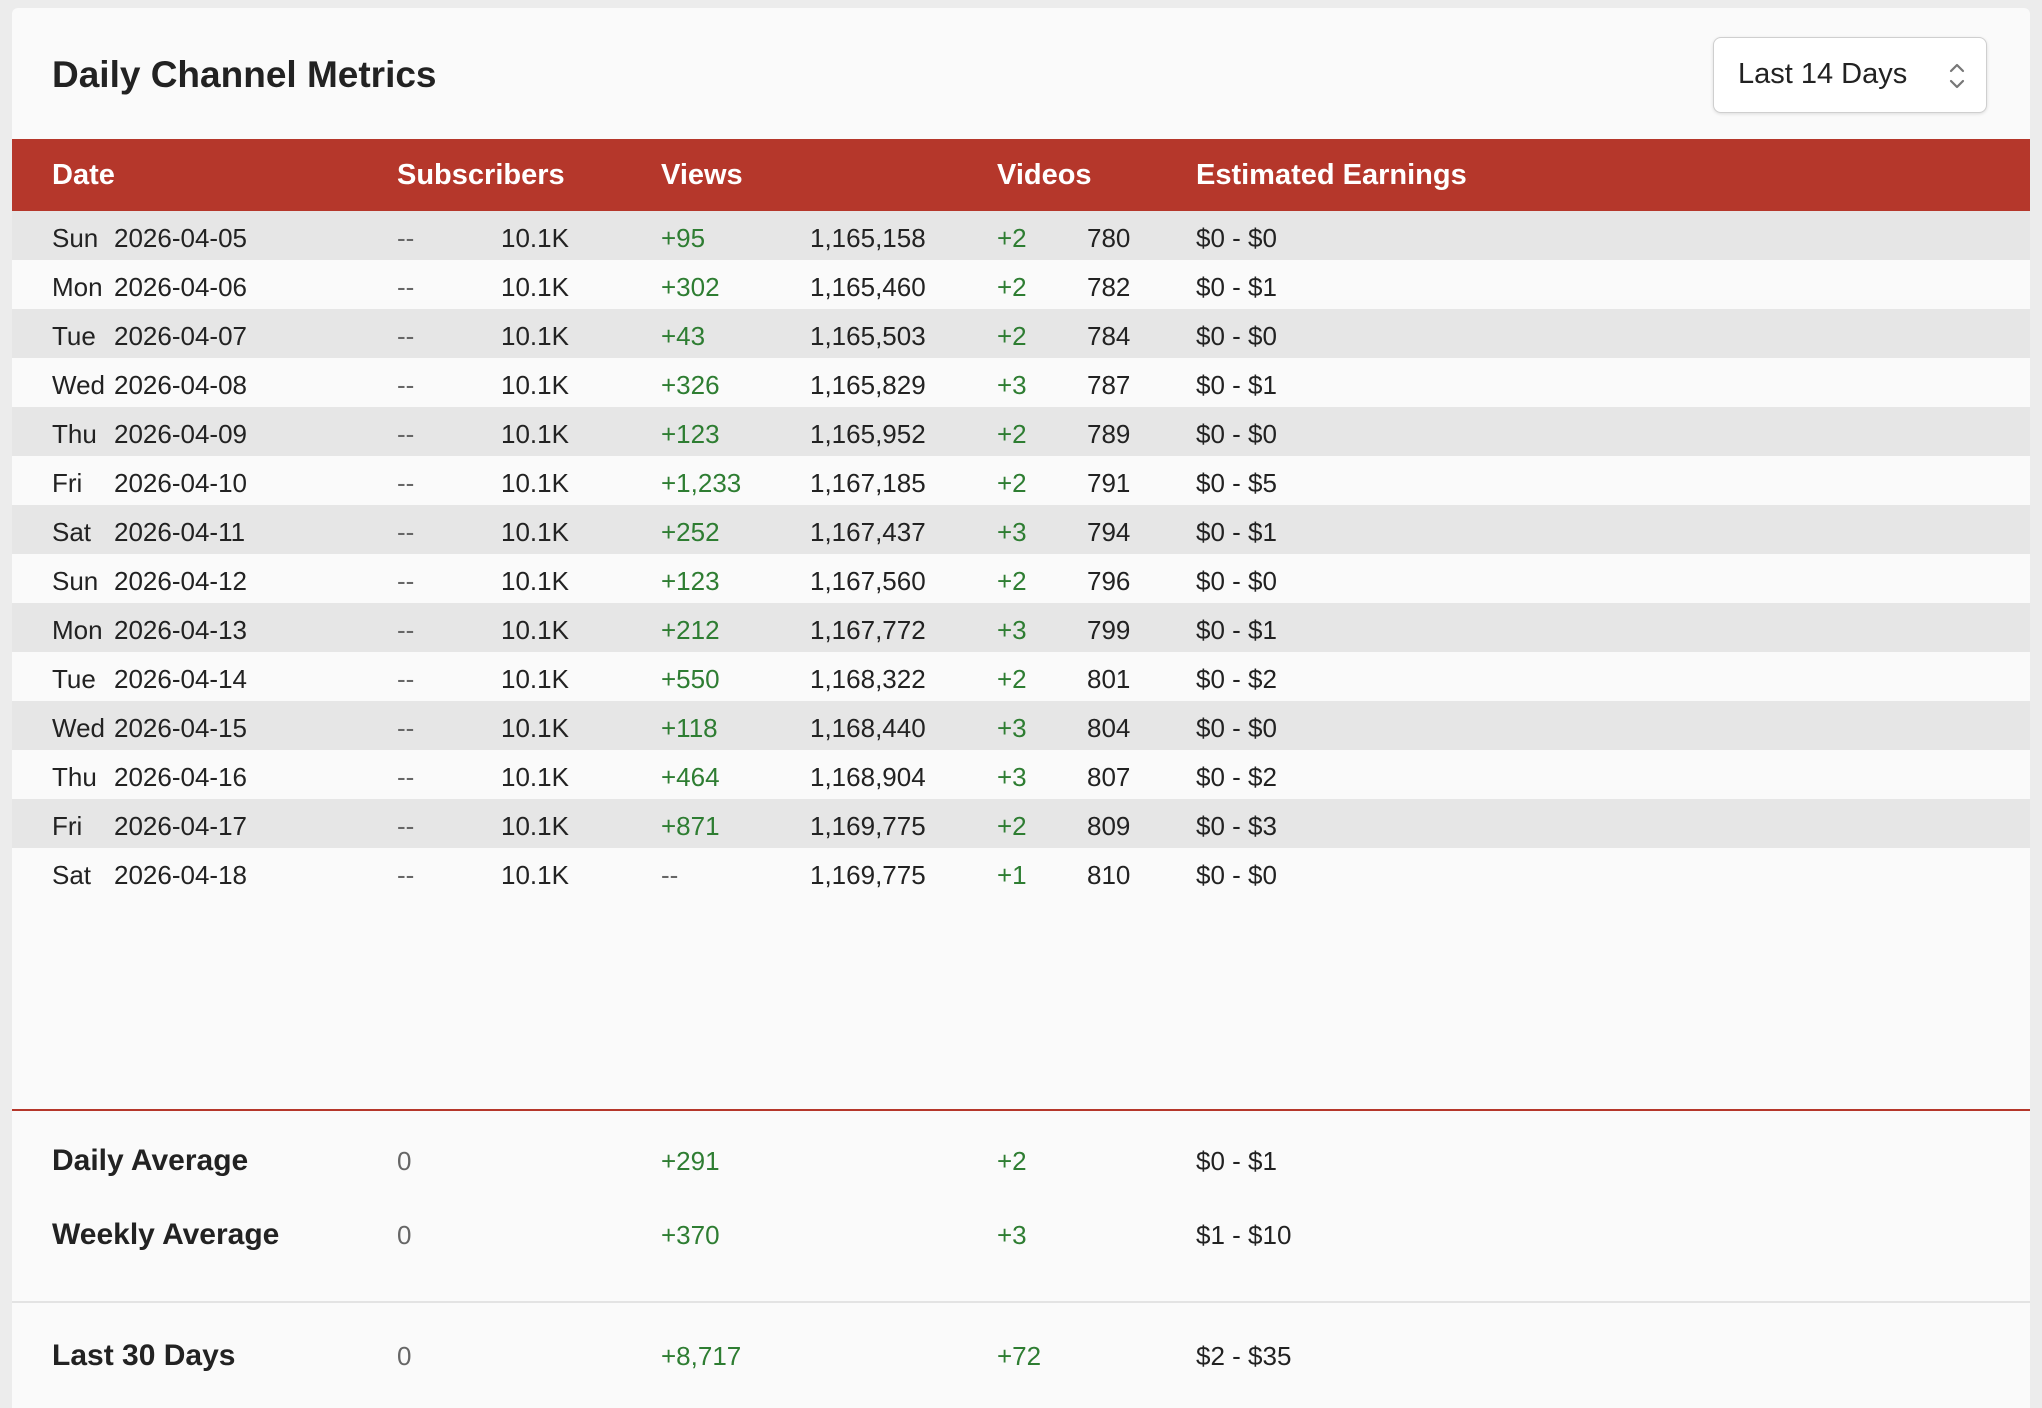 Image resolution: width=2042 pixels, height=1408 pixels. What do you see at coordinates (690, 1235) in the screenshot?
I see `summary-views: +370` at bounding box center [690, 1235].